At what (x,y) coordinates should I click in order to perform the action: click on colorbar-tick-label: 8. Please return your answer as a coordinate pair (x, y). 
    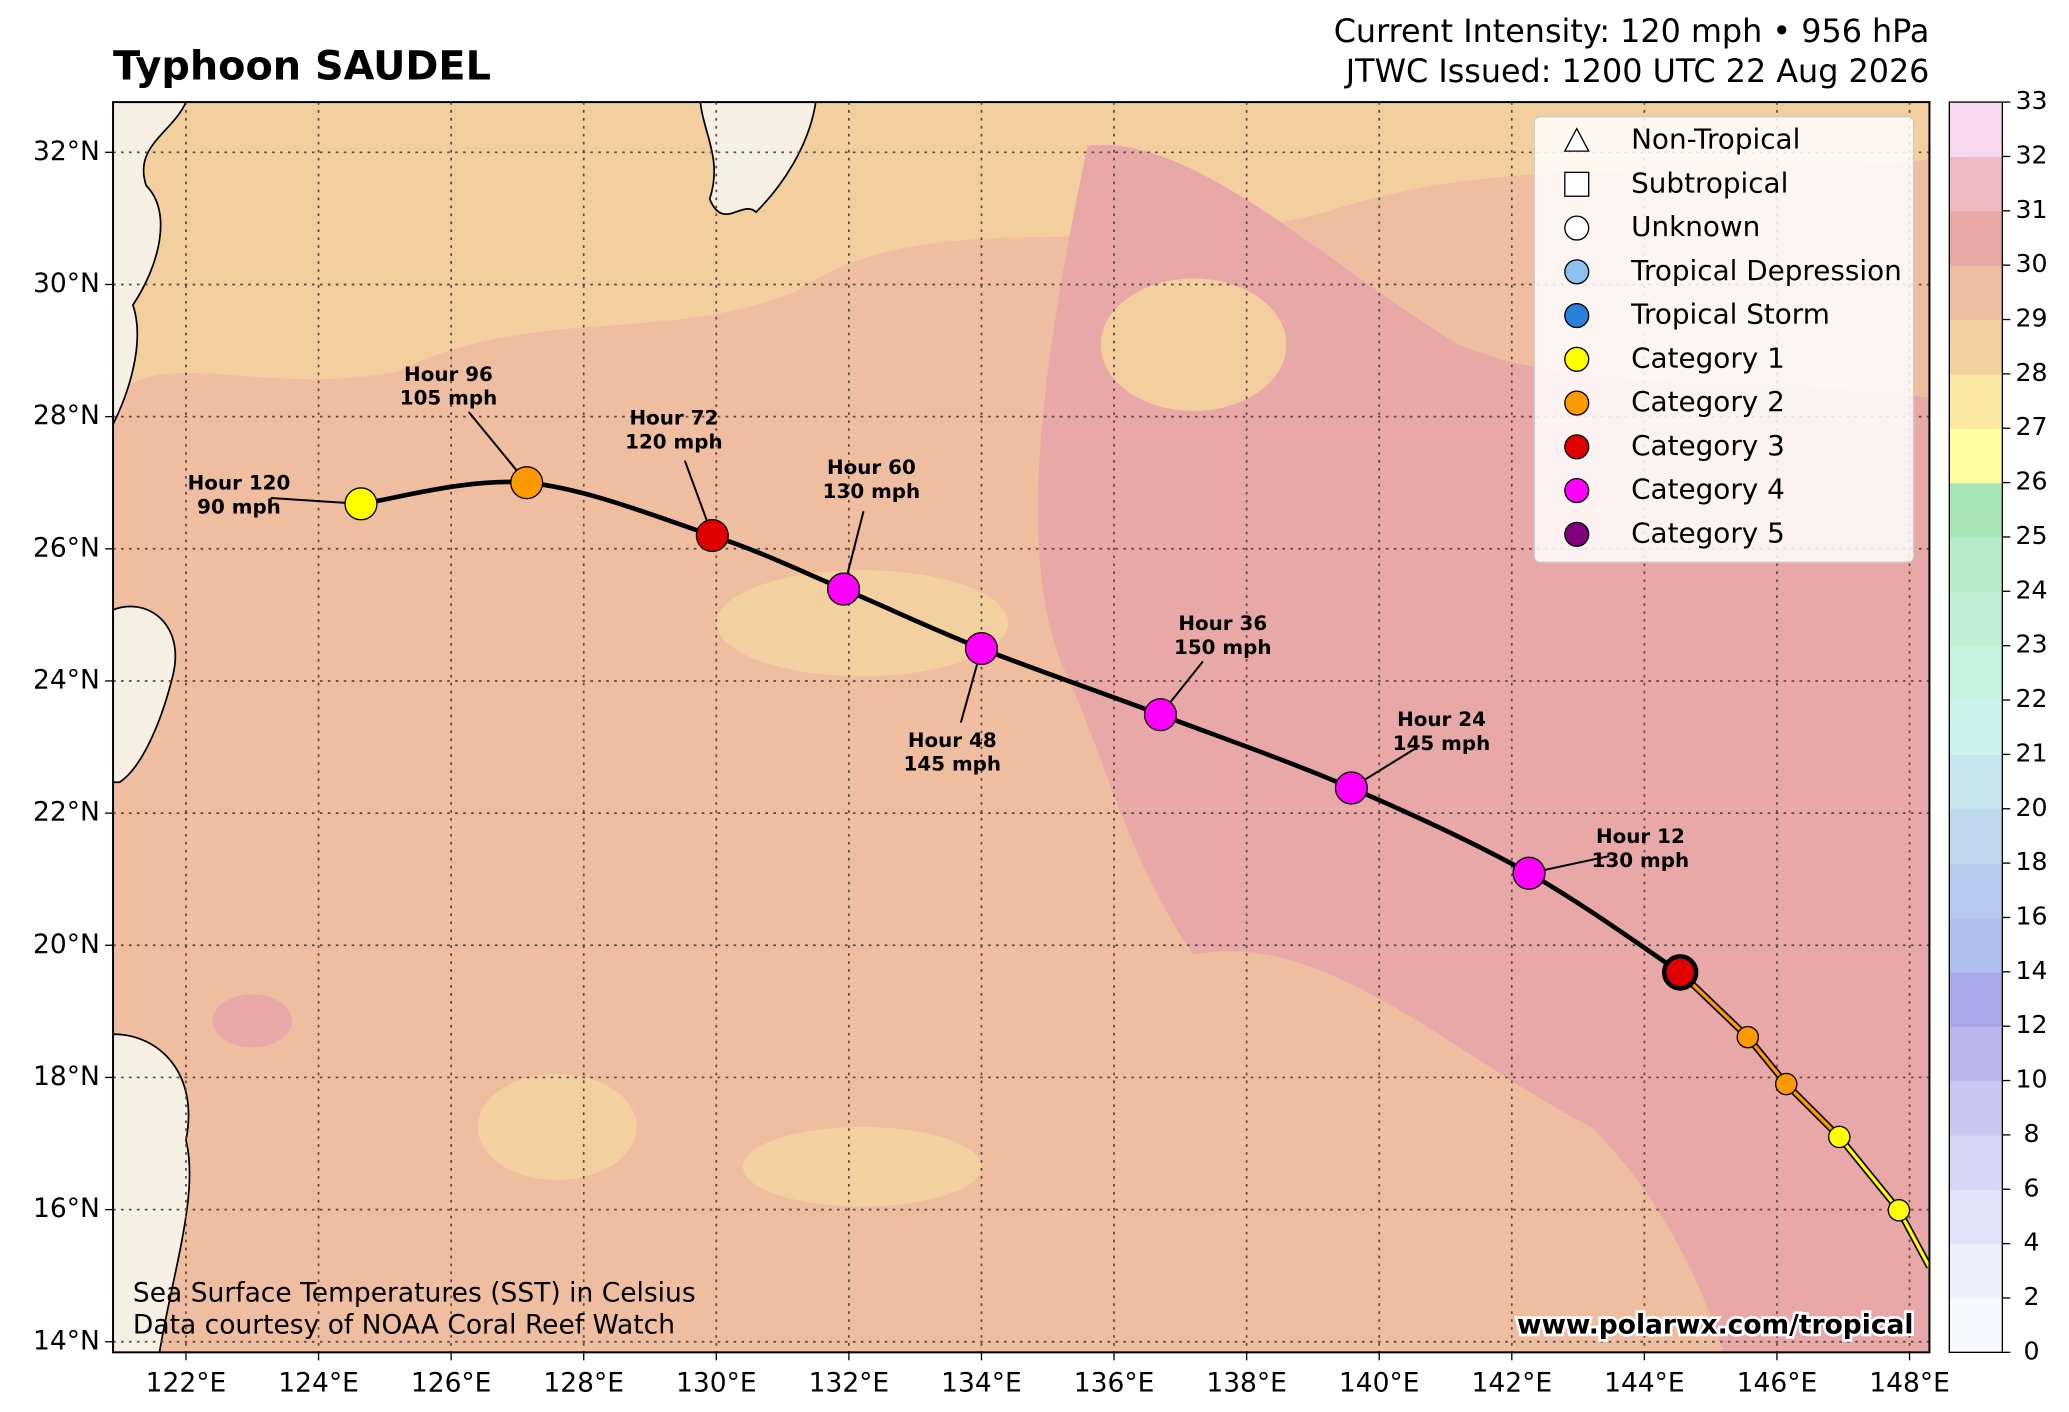
    Looking at the image, I should click on (2032, 1133).